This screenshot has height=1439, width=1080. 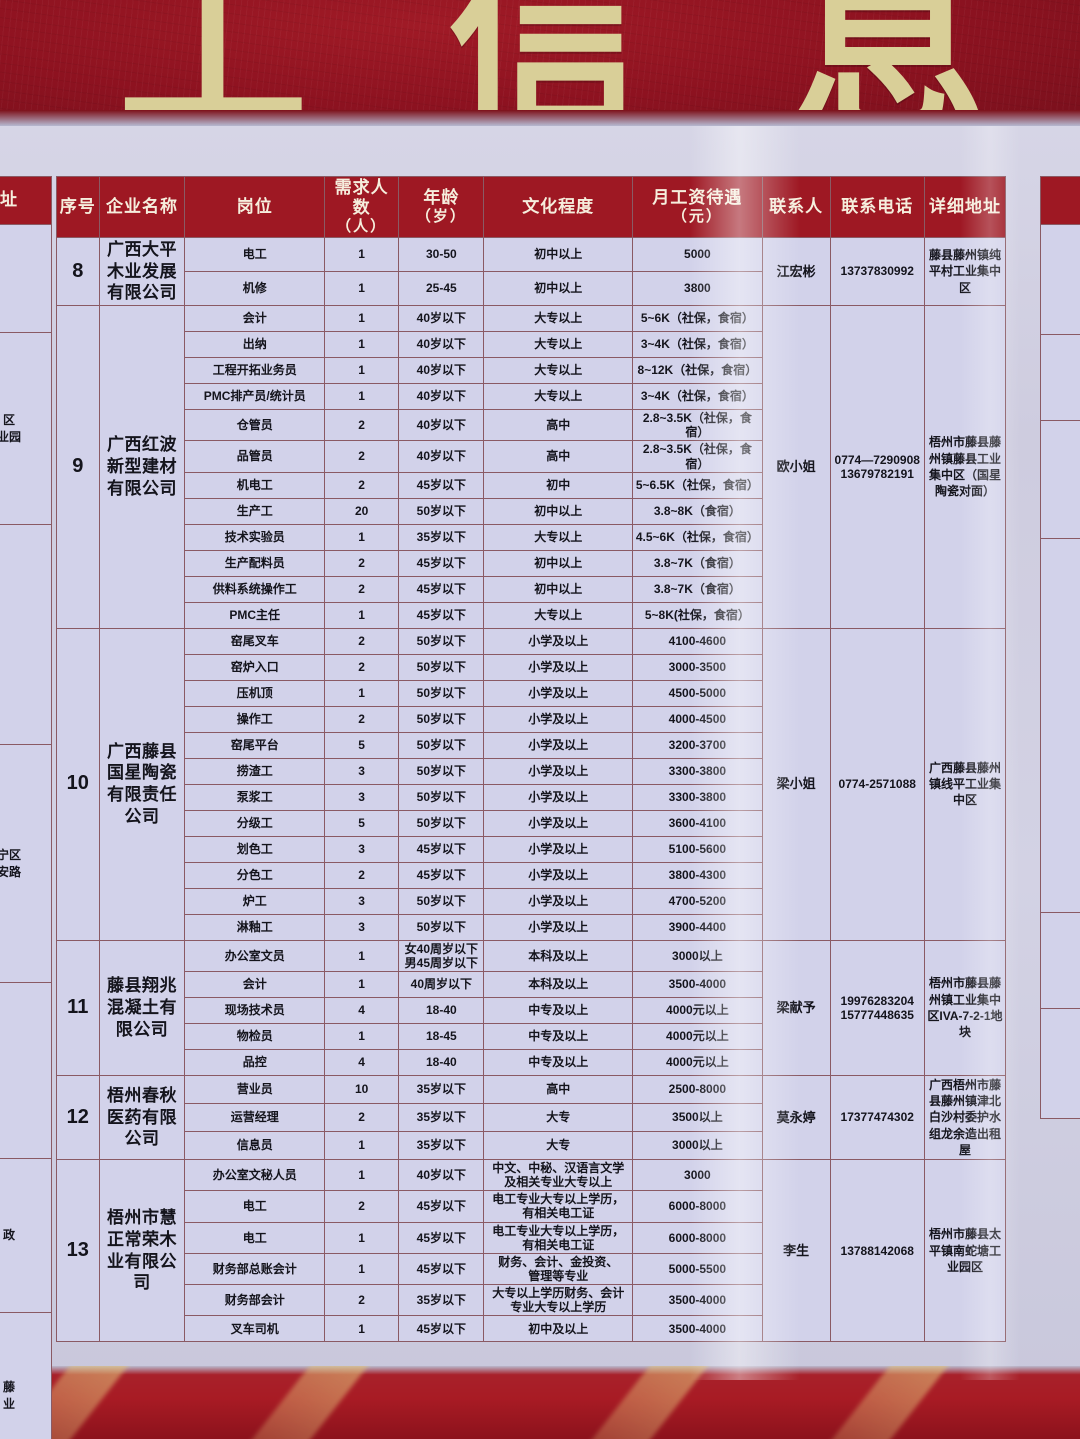 I want to click on cell-salary: 8~12K（社保，食宿）, so click(x=697, y=371).